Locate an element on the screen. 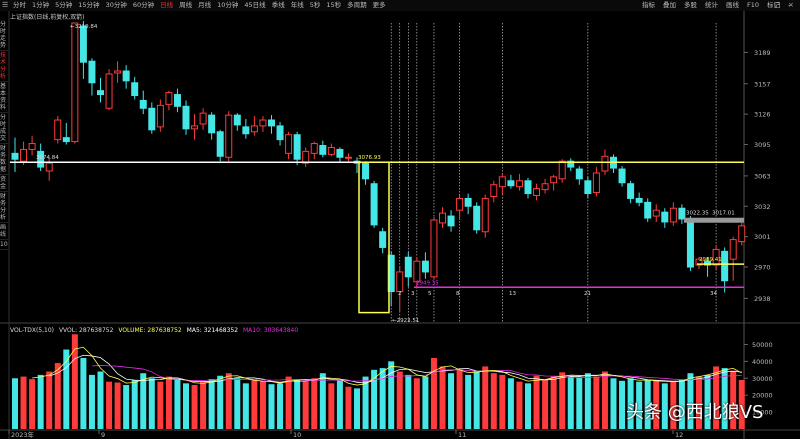  tool-button: 指标 is located at coordinates (648, 5).